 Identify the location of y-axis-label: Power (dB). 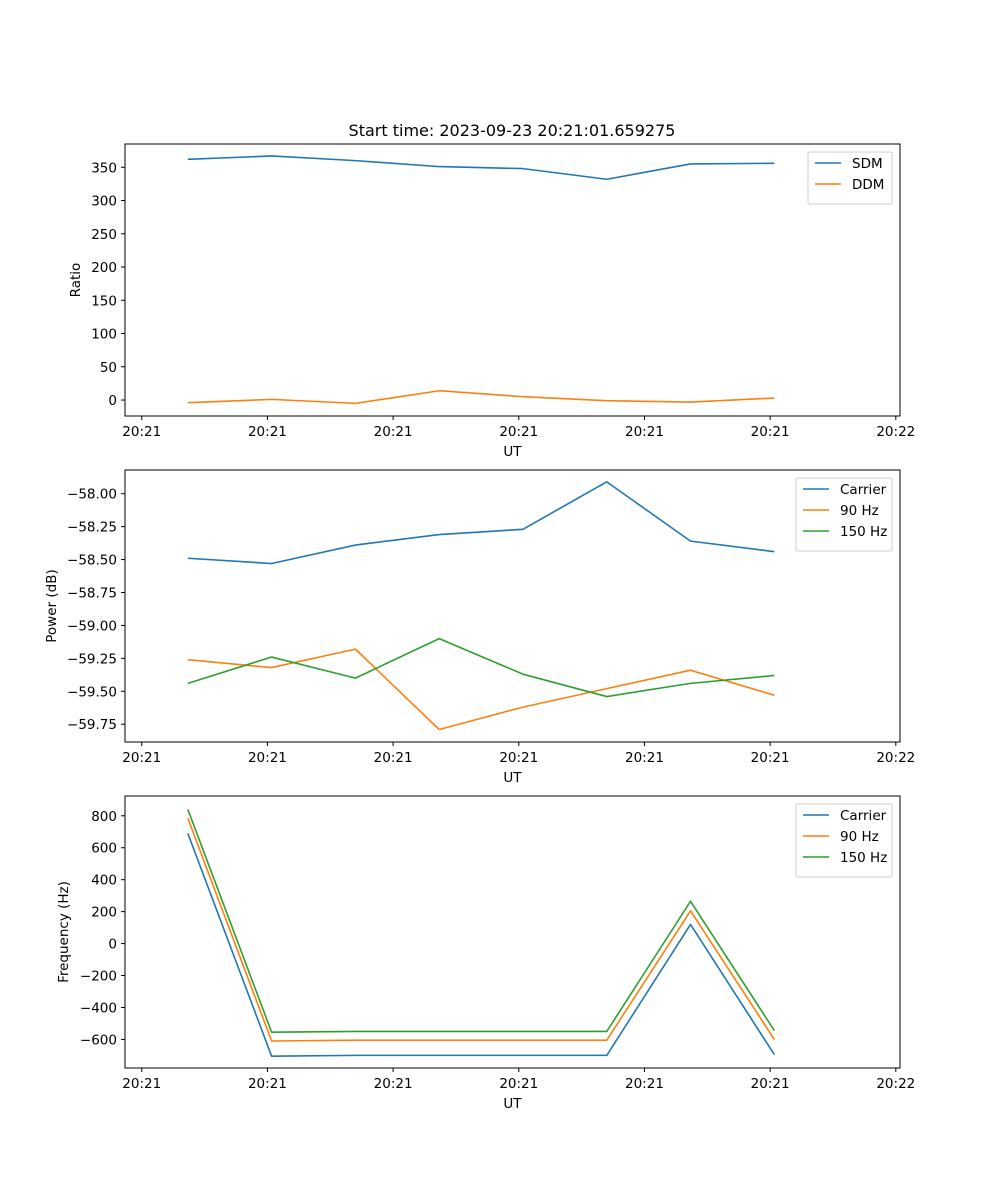
(52, 605).